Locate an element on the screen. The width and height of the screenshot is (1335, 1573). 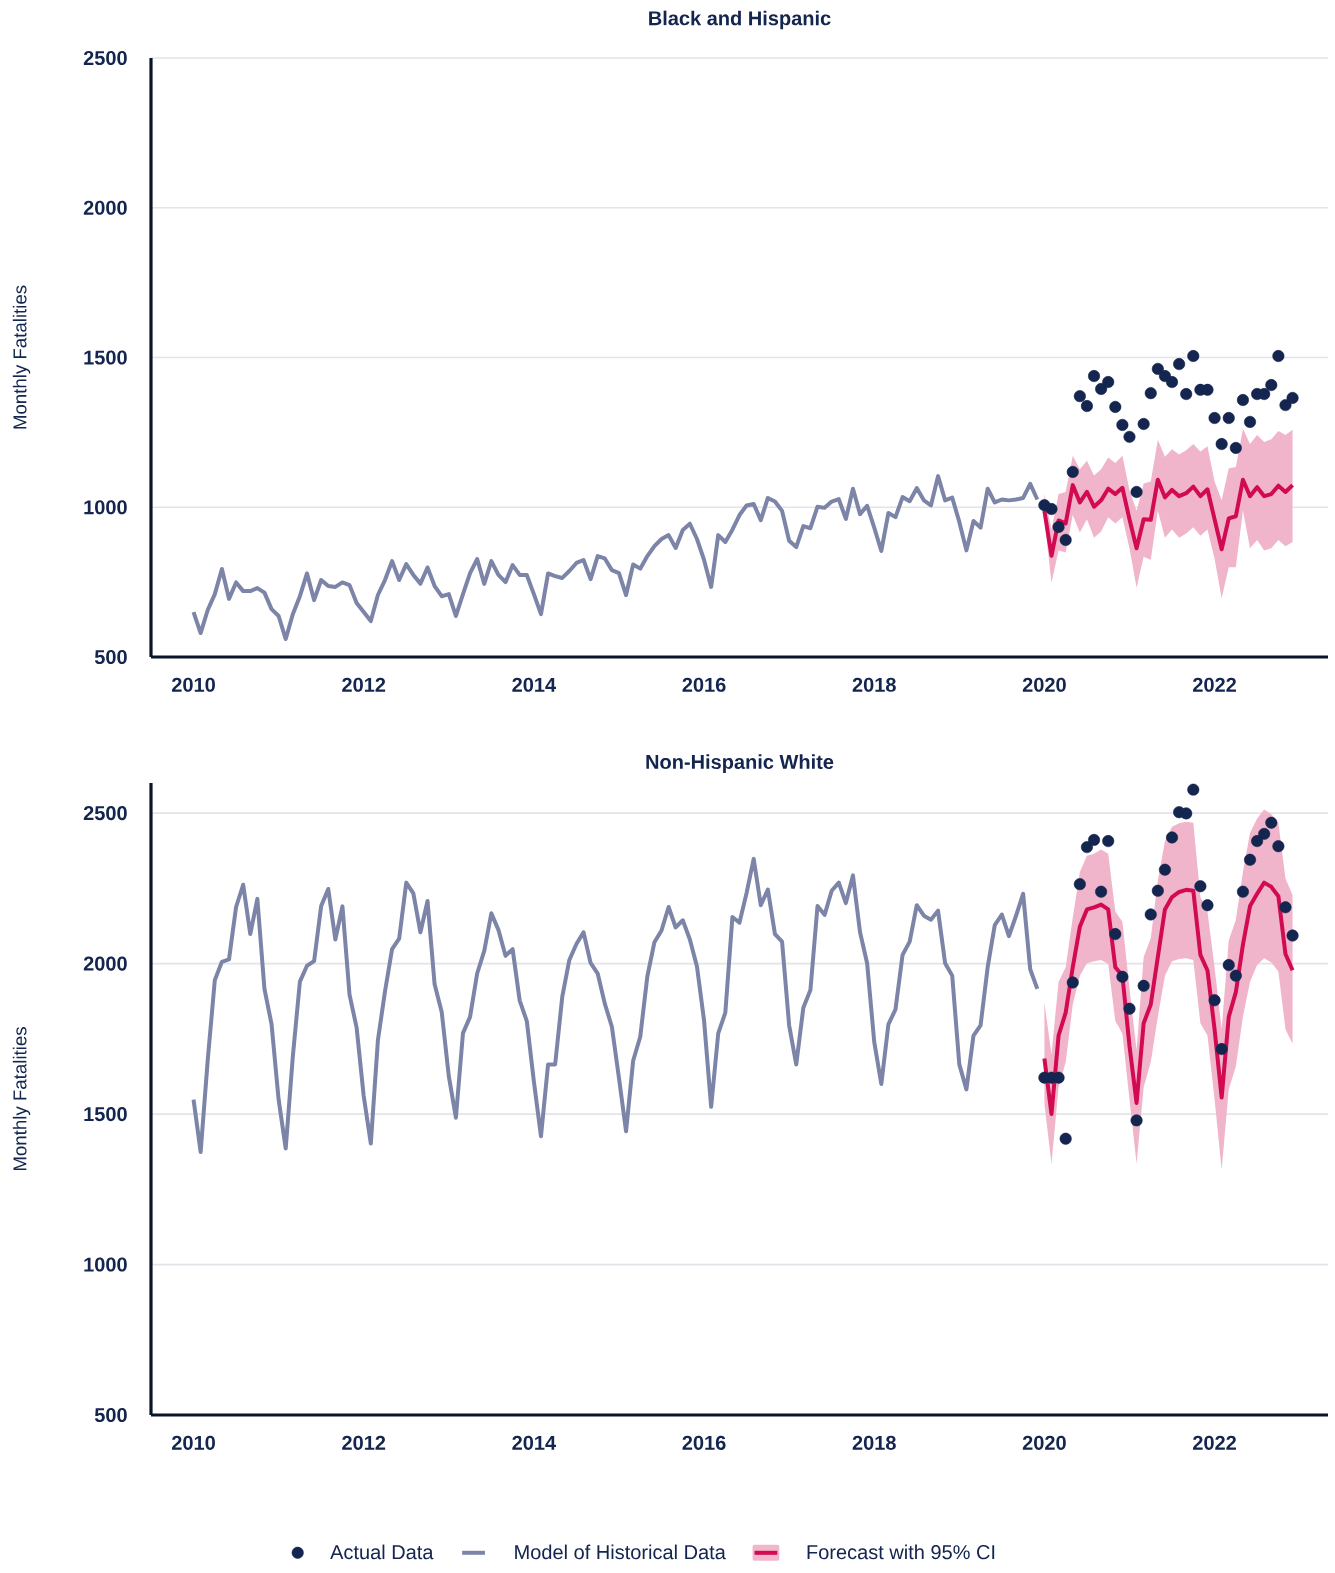
legend-label: Actual Data is located at coordinates (382, 1552).